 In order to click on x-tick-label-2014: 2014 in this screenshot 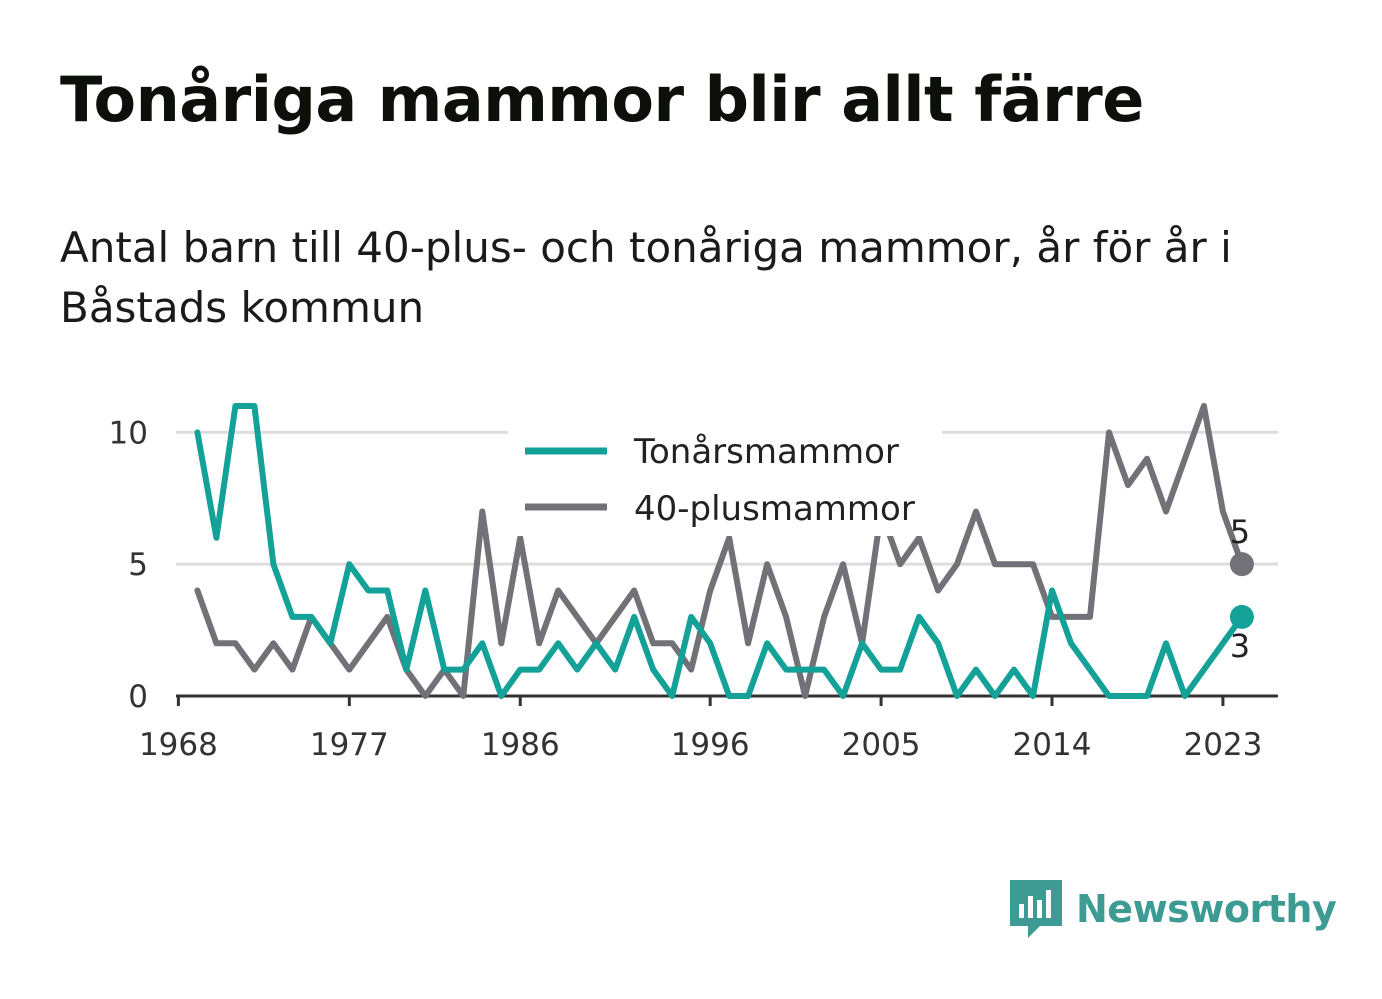, I will do `click(1052, 745)`.